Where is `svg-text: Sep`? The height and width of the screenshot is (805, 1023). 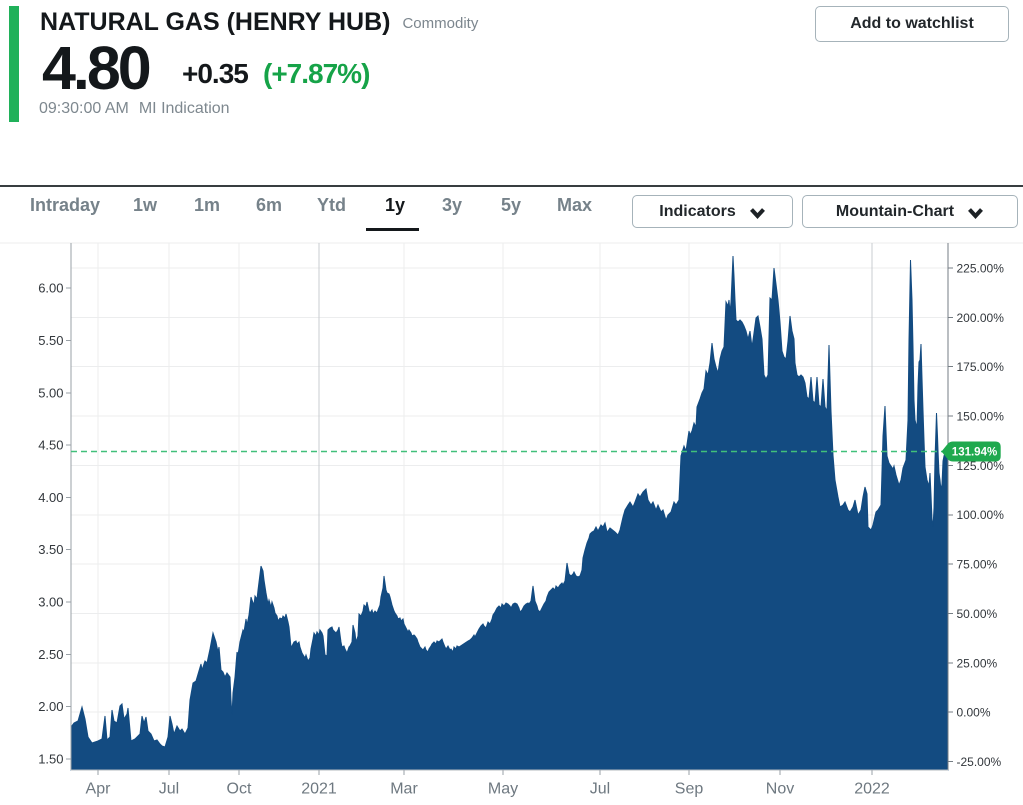
svg-text: Sep is located at coordinates (689, 789).